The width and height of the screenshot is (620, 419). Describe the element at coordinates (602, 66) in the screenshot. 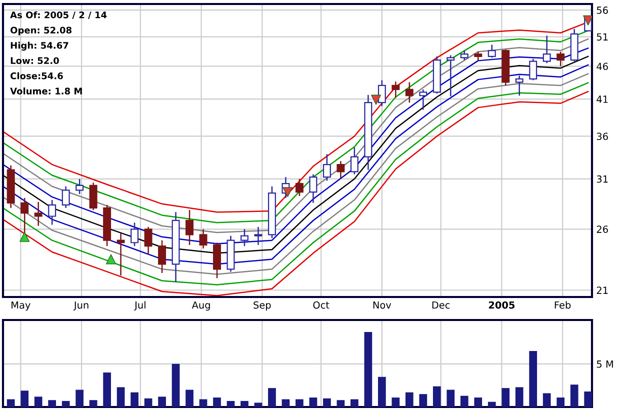

I see `y-tick-label: 46` at that location.